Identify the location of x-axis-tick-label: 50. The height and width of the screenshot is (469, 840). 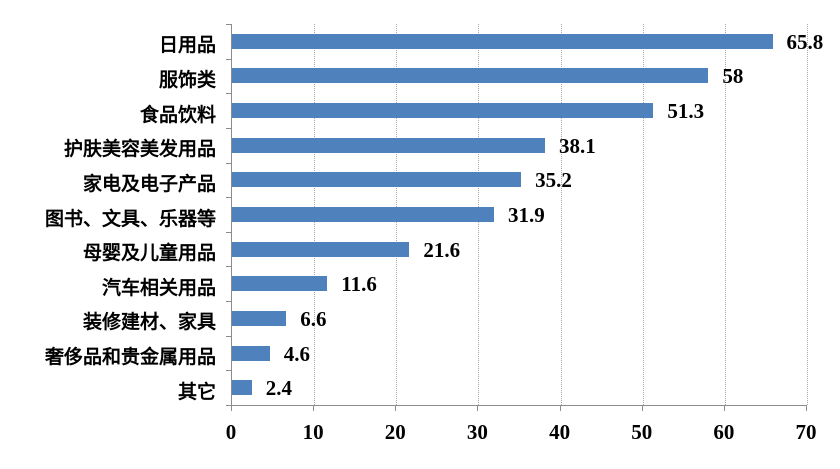
(642, 432).